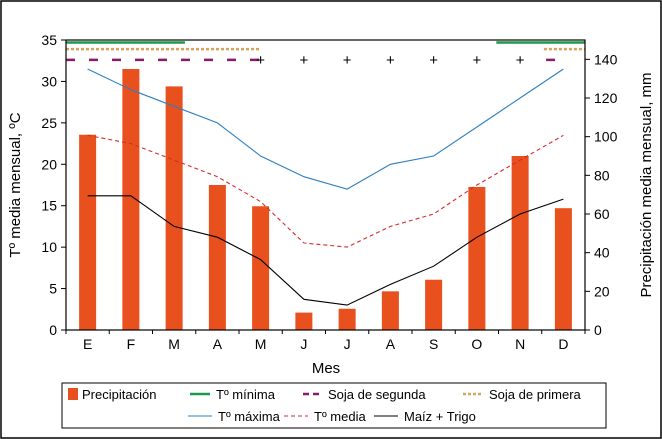  Describe the element at coordinates (391, 344) in the screenshot. I see `x-tick-label-7: A` at that location.